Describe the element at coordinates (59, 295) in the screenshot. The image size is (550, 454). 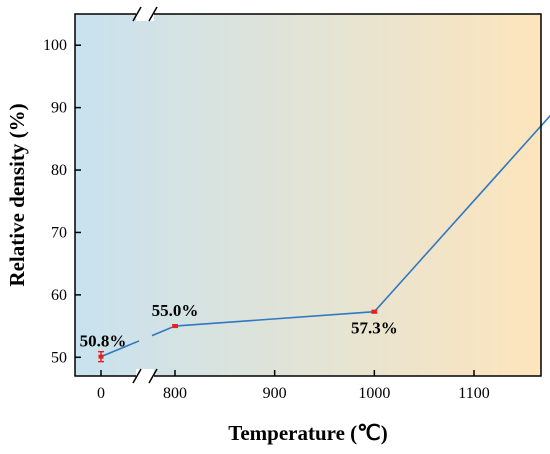
I see `y-tick-label: 60` at that location.